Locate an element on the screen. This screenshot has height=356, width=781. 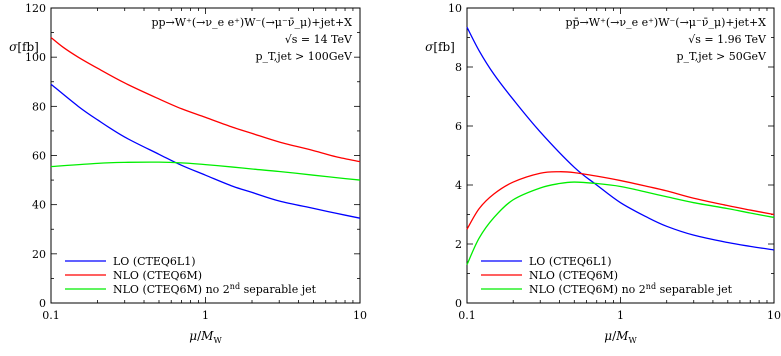
y-tick-label: 100 is located at coordinates (35, 57).